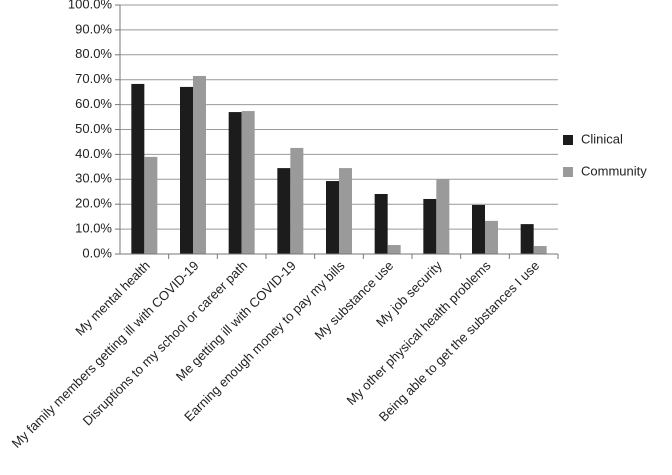 The image size is (672, 475). What do you see at coordinates (93, 53) in the screenshot?
I see `y-tick-label: 80.0%` at bounding box center [93, 53].